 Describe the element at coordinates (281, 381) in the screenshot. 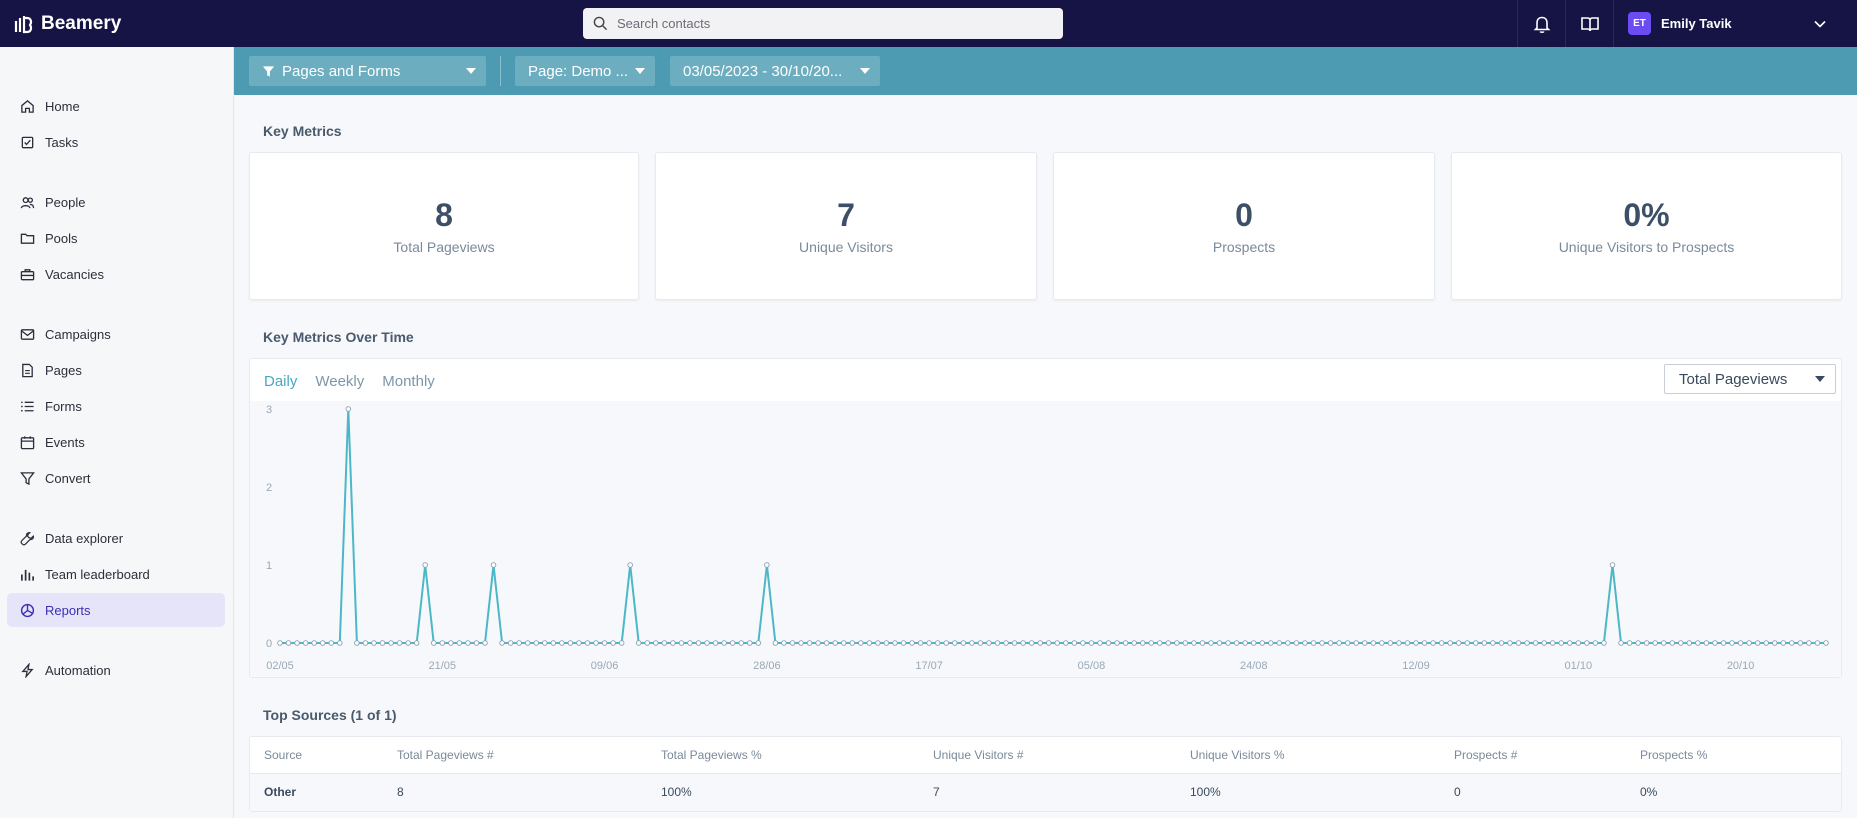

I see `tab-daily: Daily` at that location.